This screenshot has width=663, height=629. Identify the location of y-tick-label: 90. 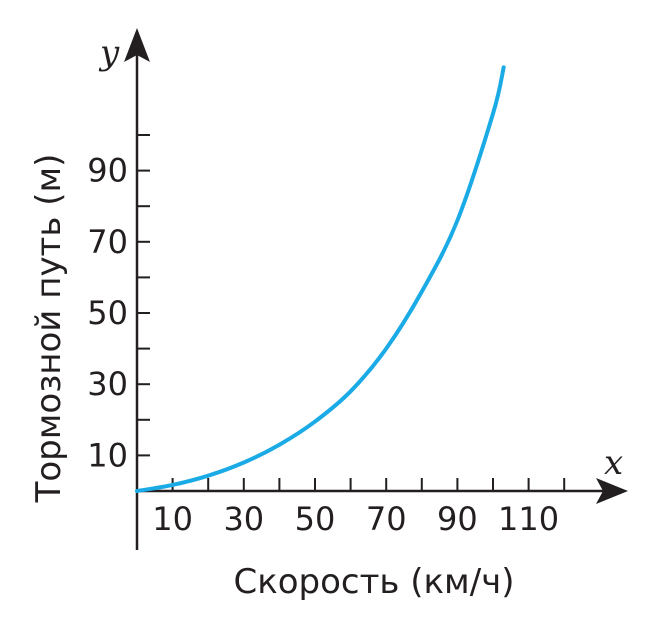
(107, 171).